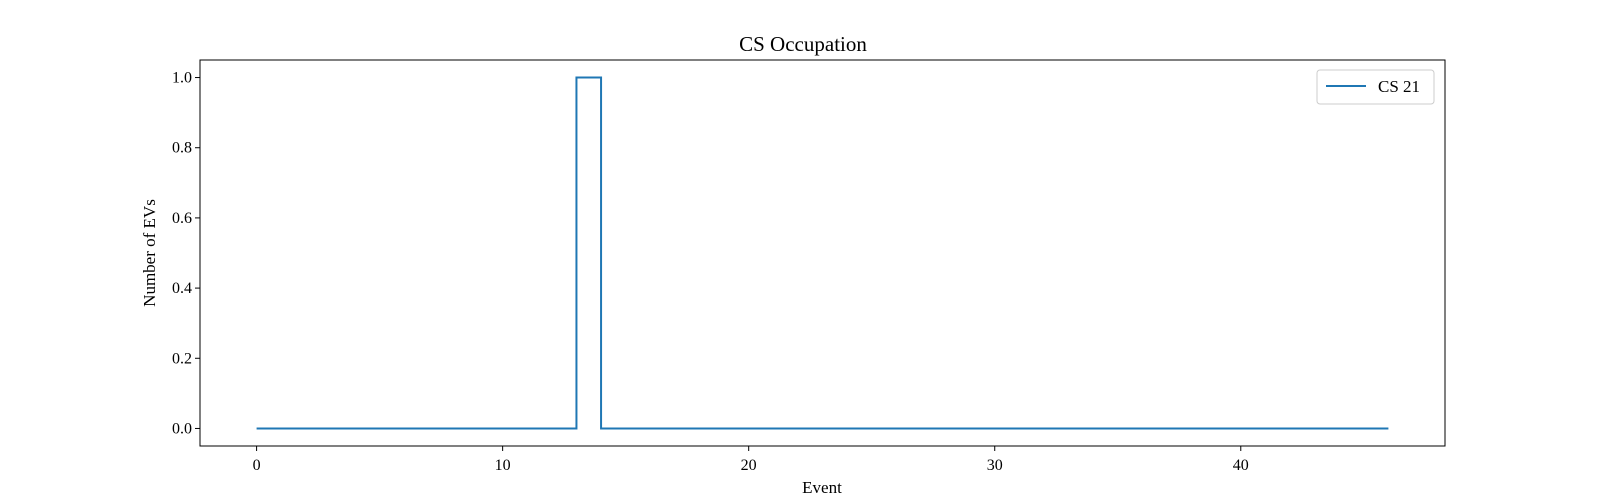 This screenshot has width=1600, height=500. What do you see at coordinates (503, 465) in the screenshot?
I see `x-tick-label: 10` at bounding box center [503, 465].